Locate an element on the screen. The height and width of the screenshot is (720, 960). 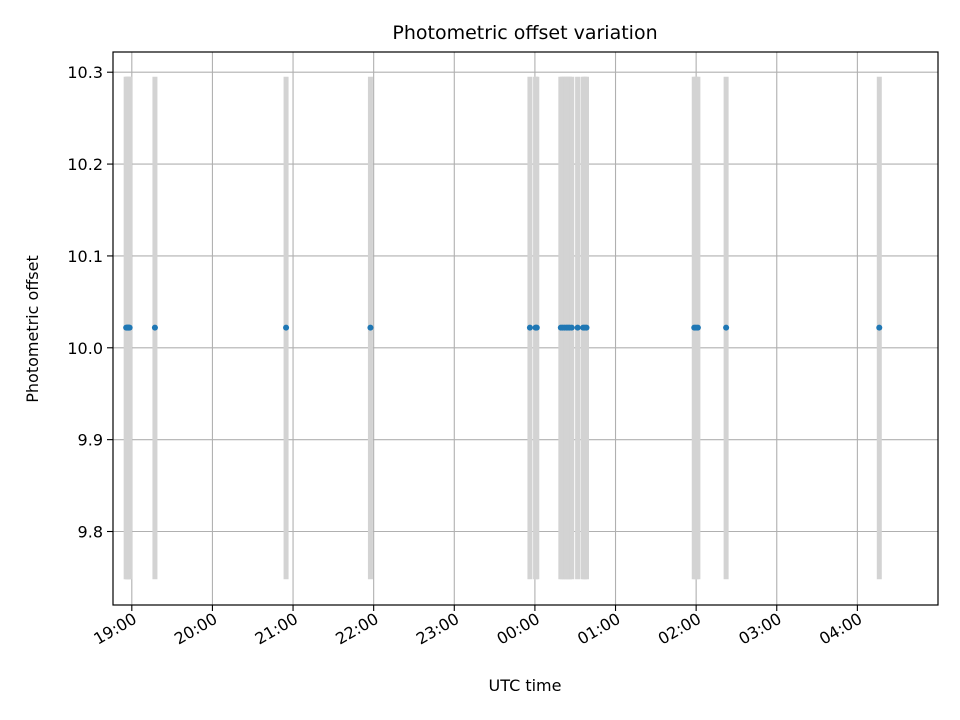
x-tick-label: 01:00 is located at coordinates (598, 629).